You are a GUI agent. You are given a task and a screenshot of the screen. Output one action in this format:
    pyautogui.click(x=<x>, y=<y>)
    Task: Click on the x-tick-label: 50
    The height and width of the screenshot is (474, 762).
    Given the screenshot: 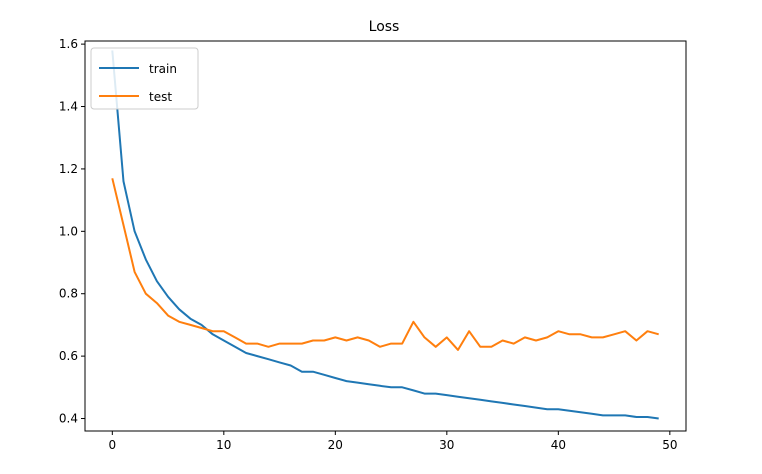 What is the action you would take?
    pyautogui.click(x=669, y=445)
    